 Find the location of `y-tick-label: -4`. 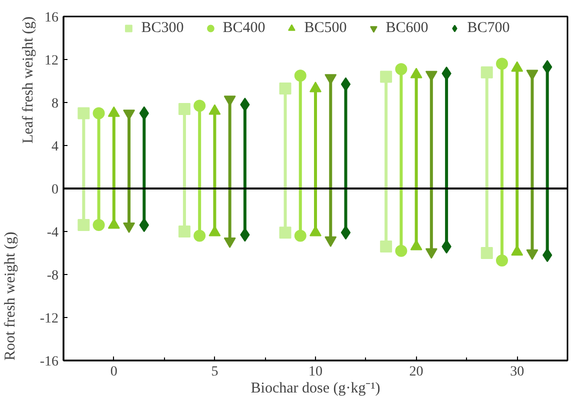

y-tick-label: -4 is located at coordinates (52, 233).